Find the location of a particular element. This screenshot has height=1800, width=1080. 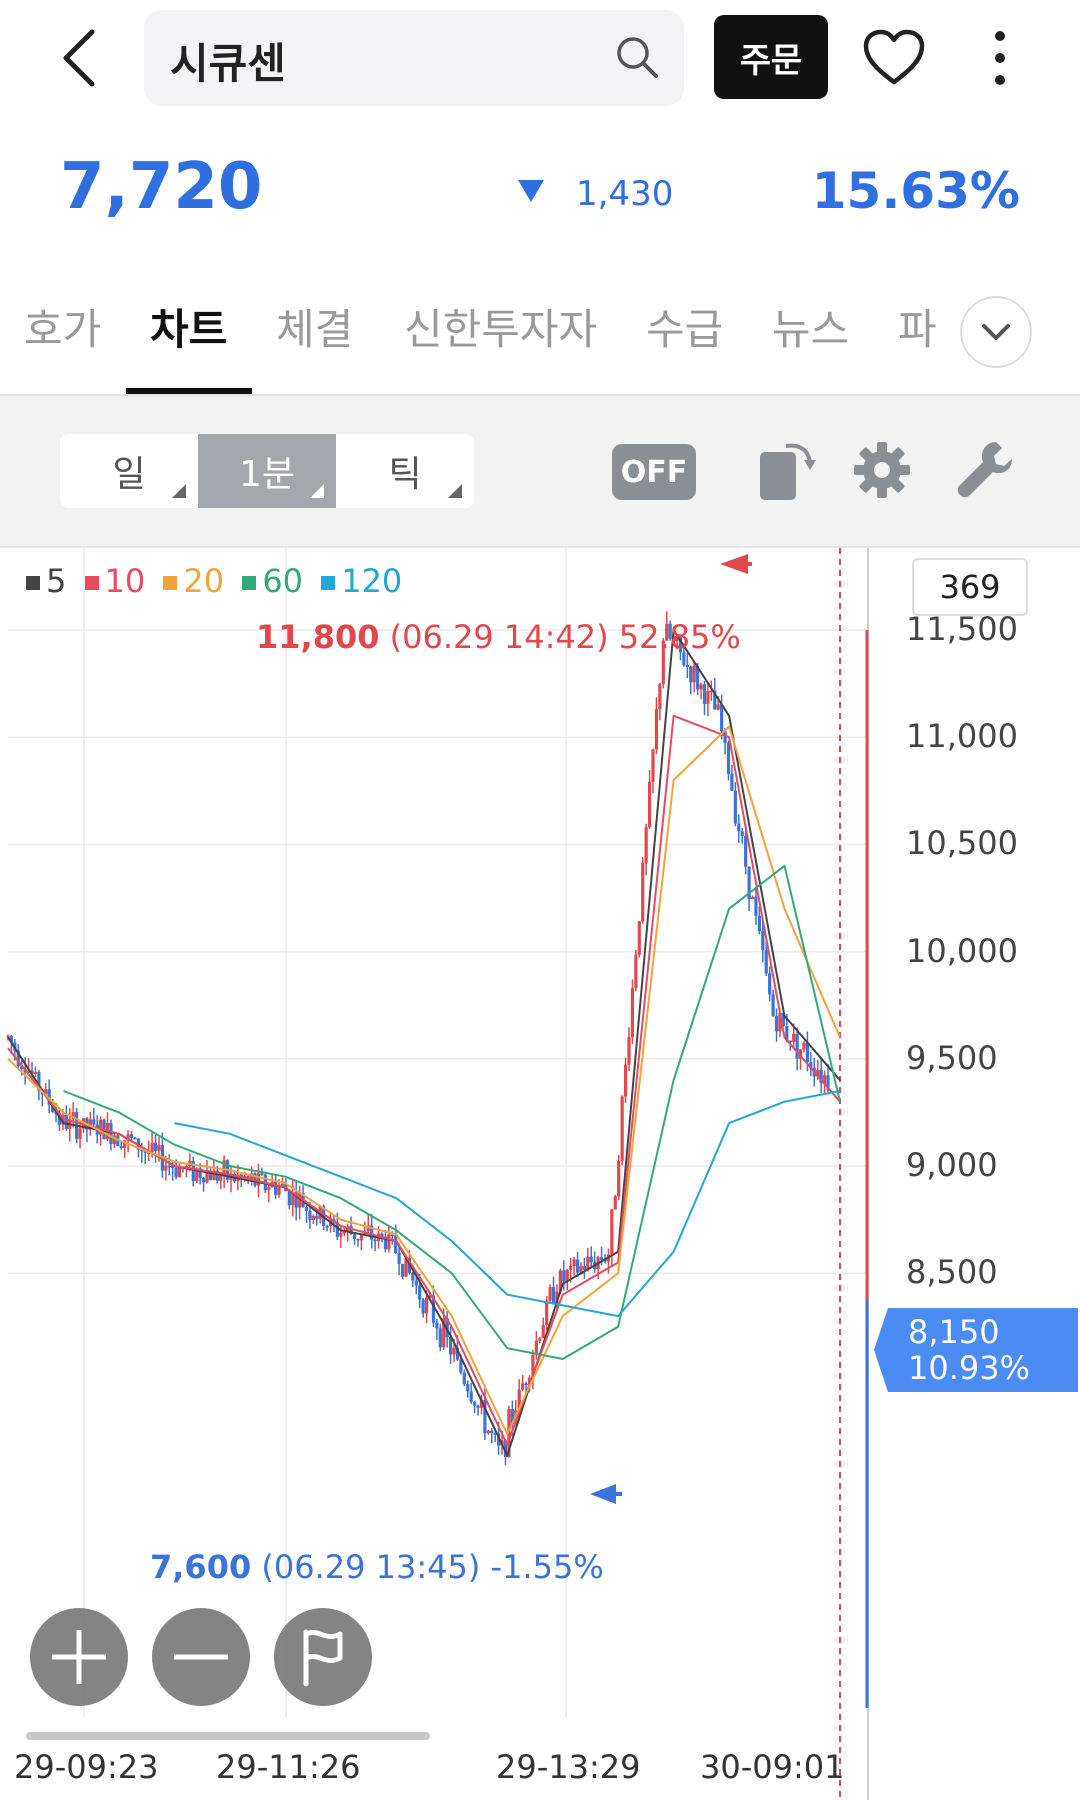

tab-shinhan-investor: 신한투자자 is located at coordinates (501, 329).